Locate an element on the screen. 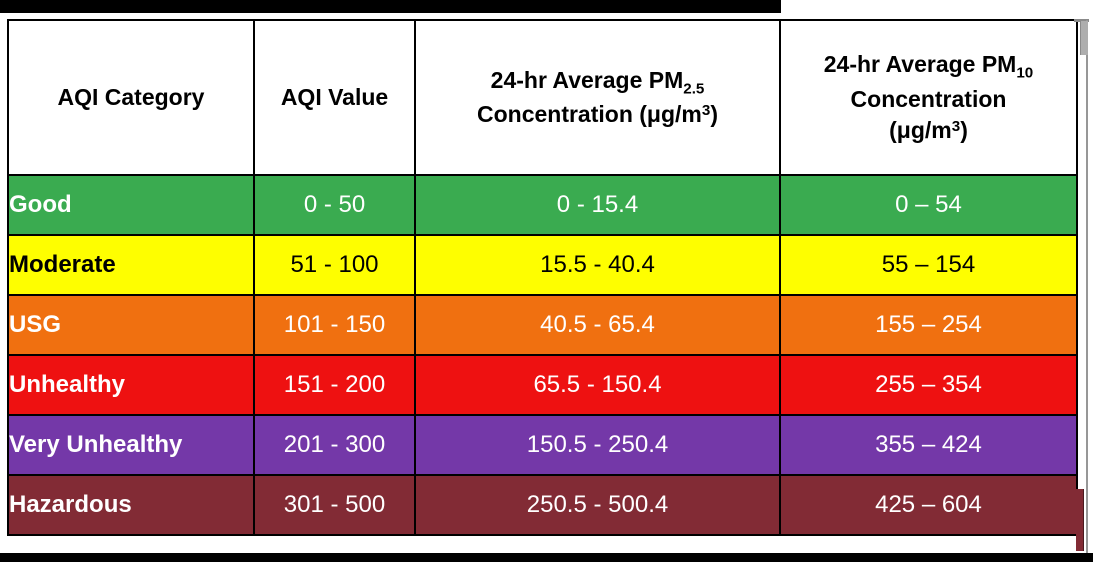 The image size is (1093, 562). pm10-range-cell: 155 – 254 is located at coordinates (928, 325).